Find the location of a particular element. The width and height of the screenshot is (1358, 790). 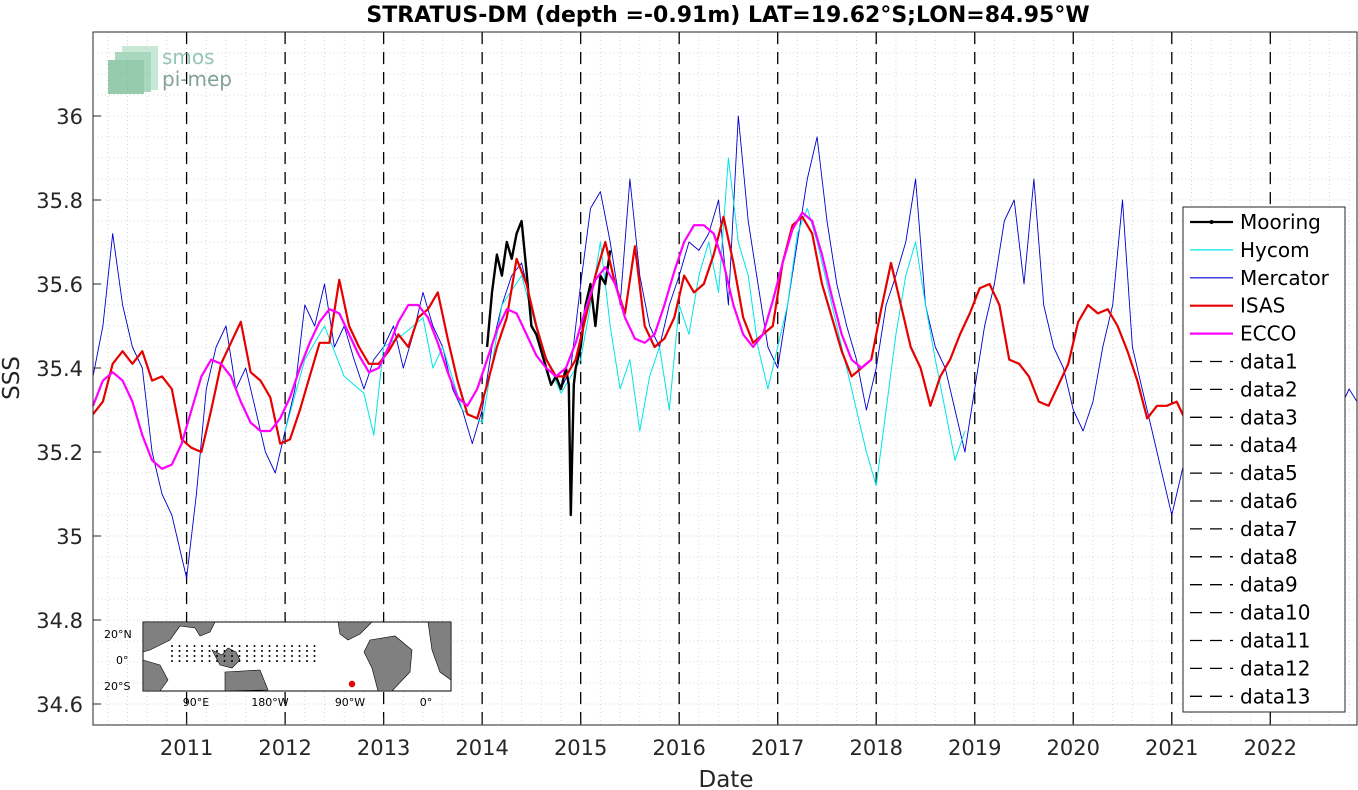

legend-label: data5 is located at coordinates (1269, 473).